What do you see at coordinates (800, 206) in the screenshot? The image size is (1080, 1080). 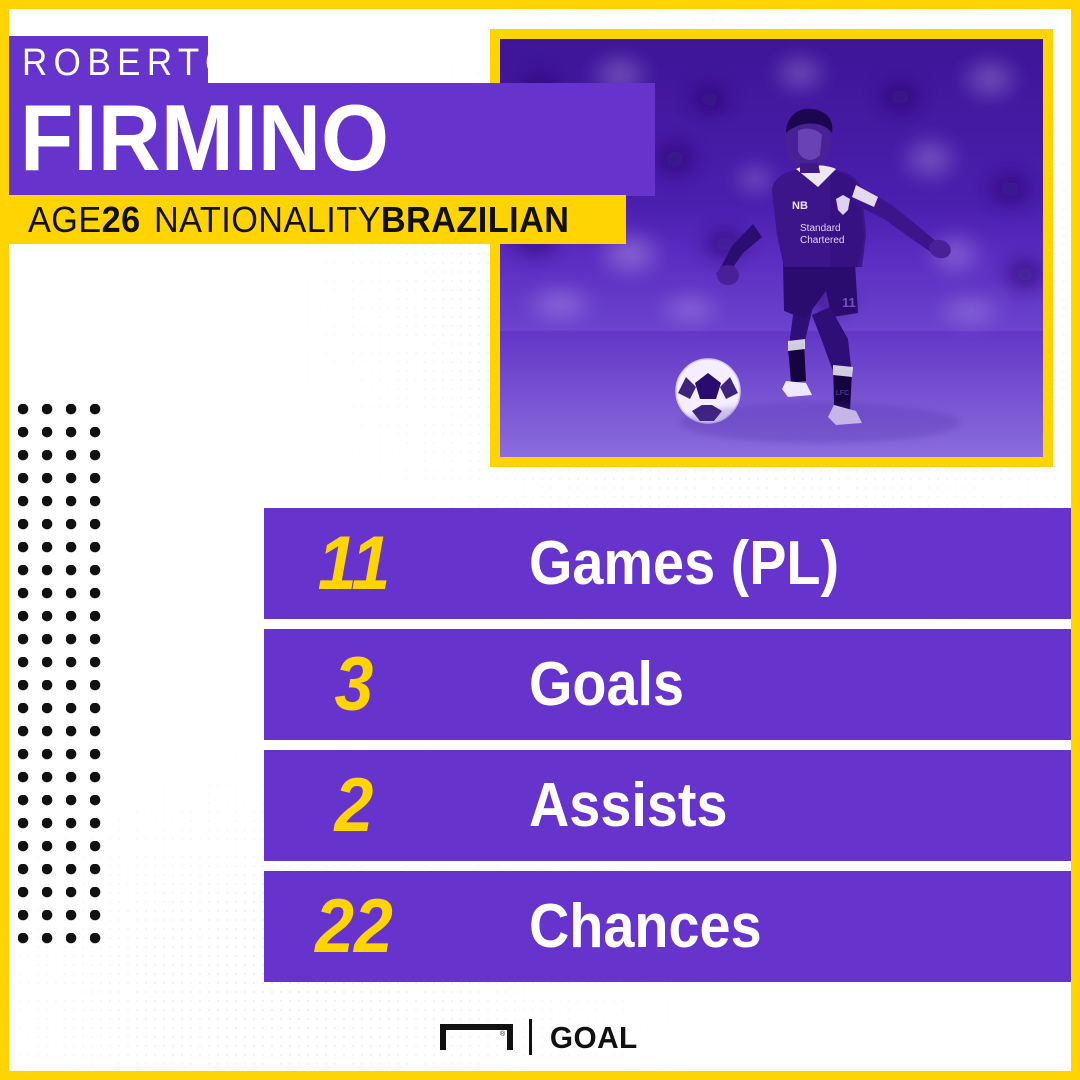 I see `svg-text: NB` at bounding box center [800, 206].